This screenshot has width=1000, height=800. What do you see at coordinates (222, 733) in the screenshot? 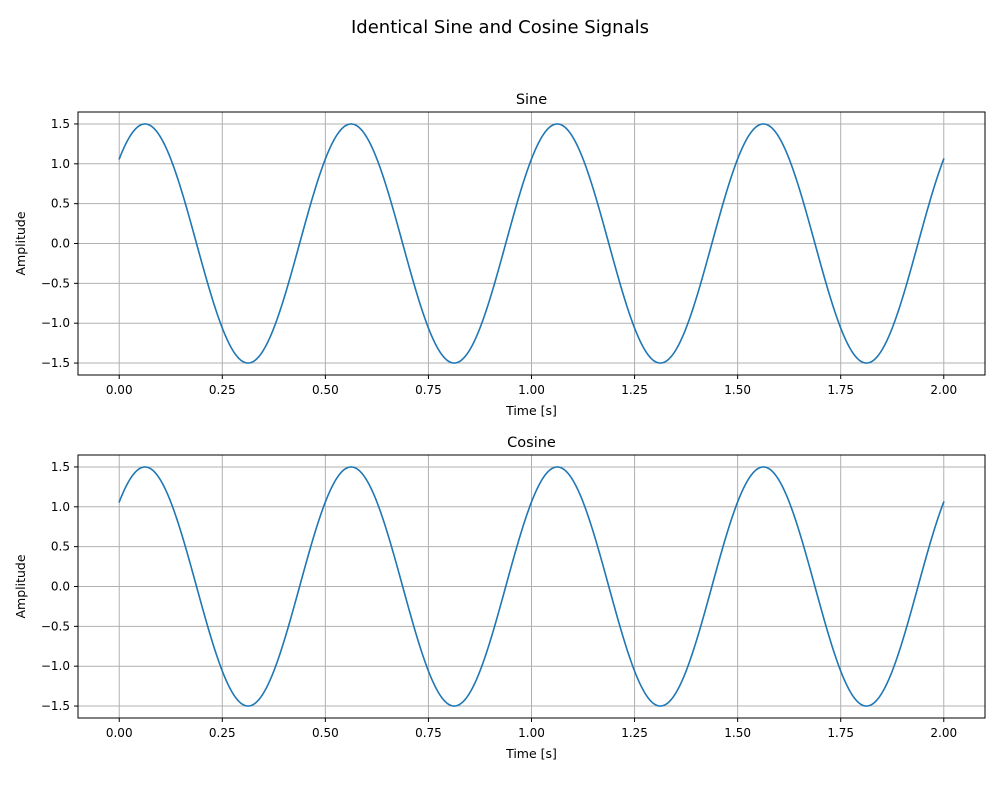
I see `cosine-x-tick-label-1: 0.25` at bounding box center [222, 733].